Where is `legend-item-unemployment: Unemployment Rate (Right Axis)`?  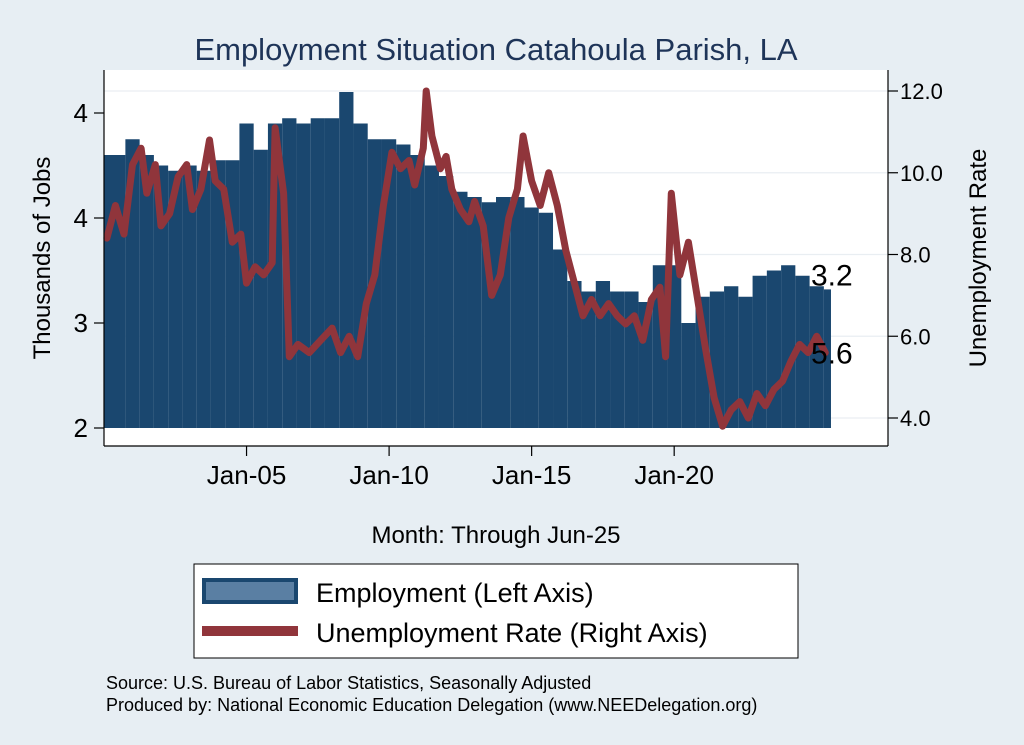 legend-item-unemployment: Unemployment Rate (Right Axis) is located at coordinates (455, 633).